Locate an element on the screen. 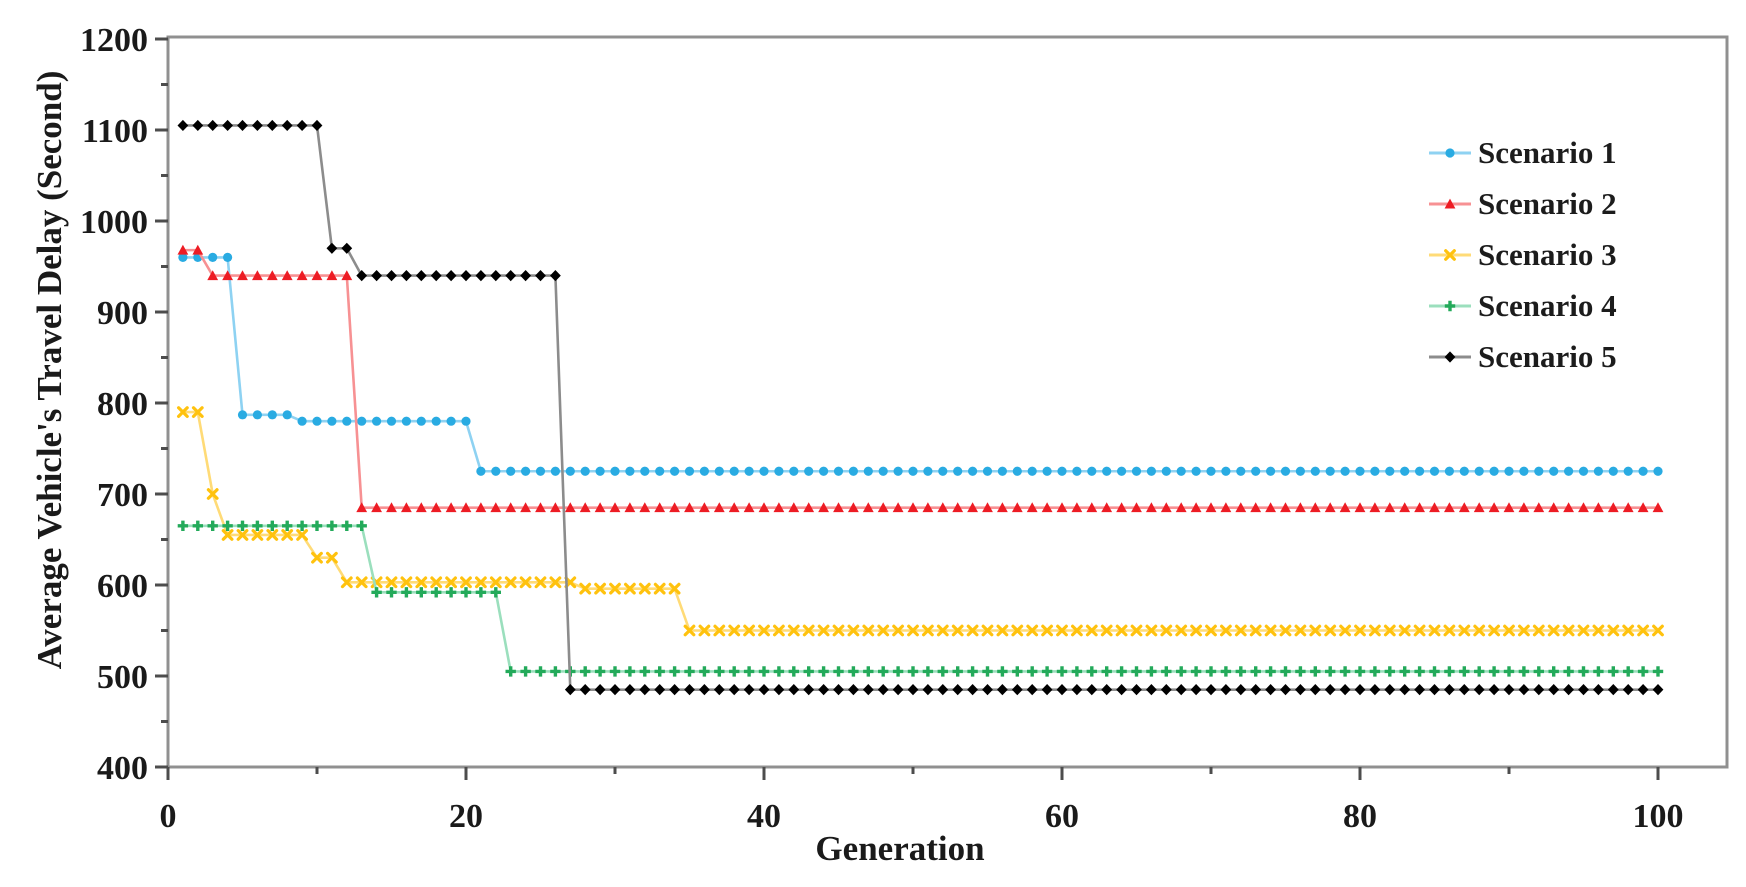 This screenshot has height=887, width=1746. legend-item-scenario-3: Scenario 3 is located at coordinates (1522, 254).